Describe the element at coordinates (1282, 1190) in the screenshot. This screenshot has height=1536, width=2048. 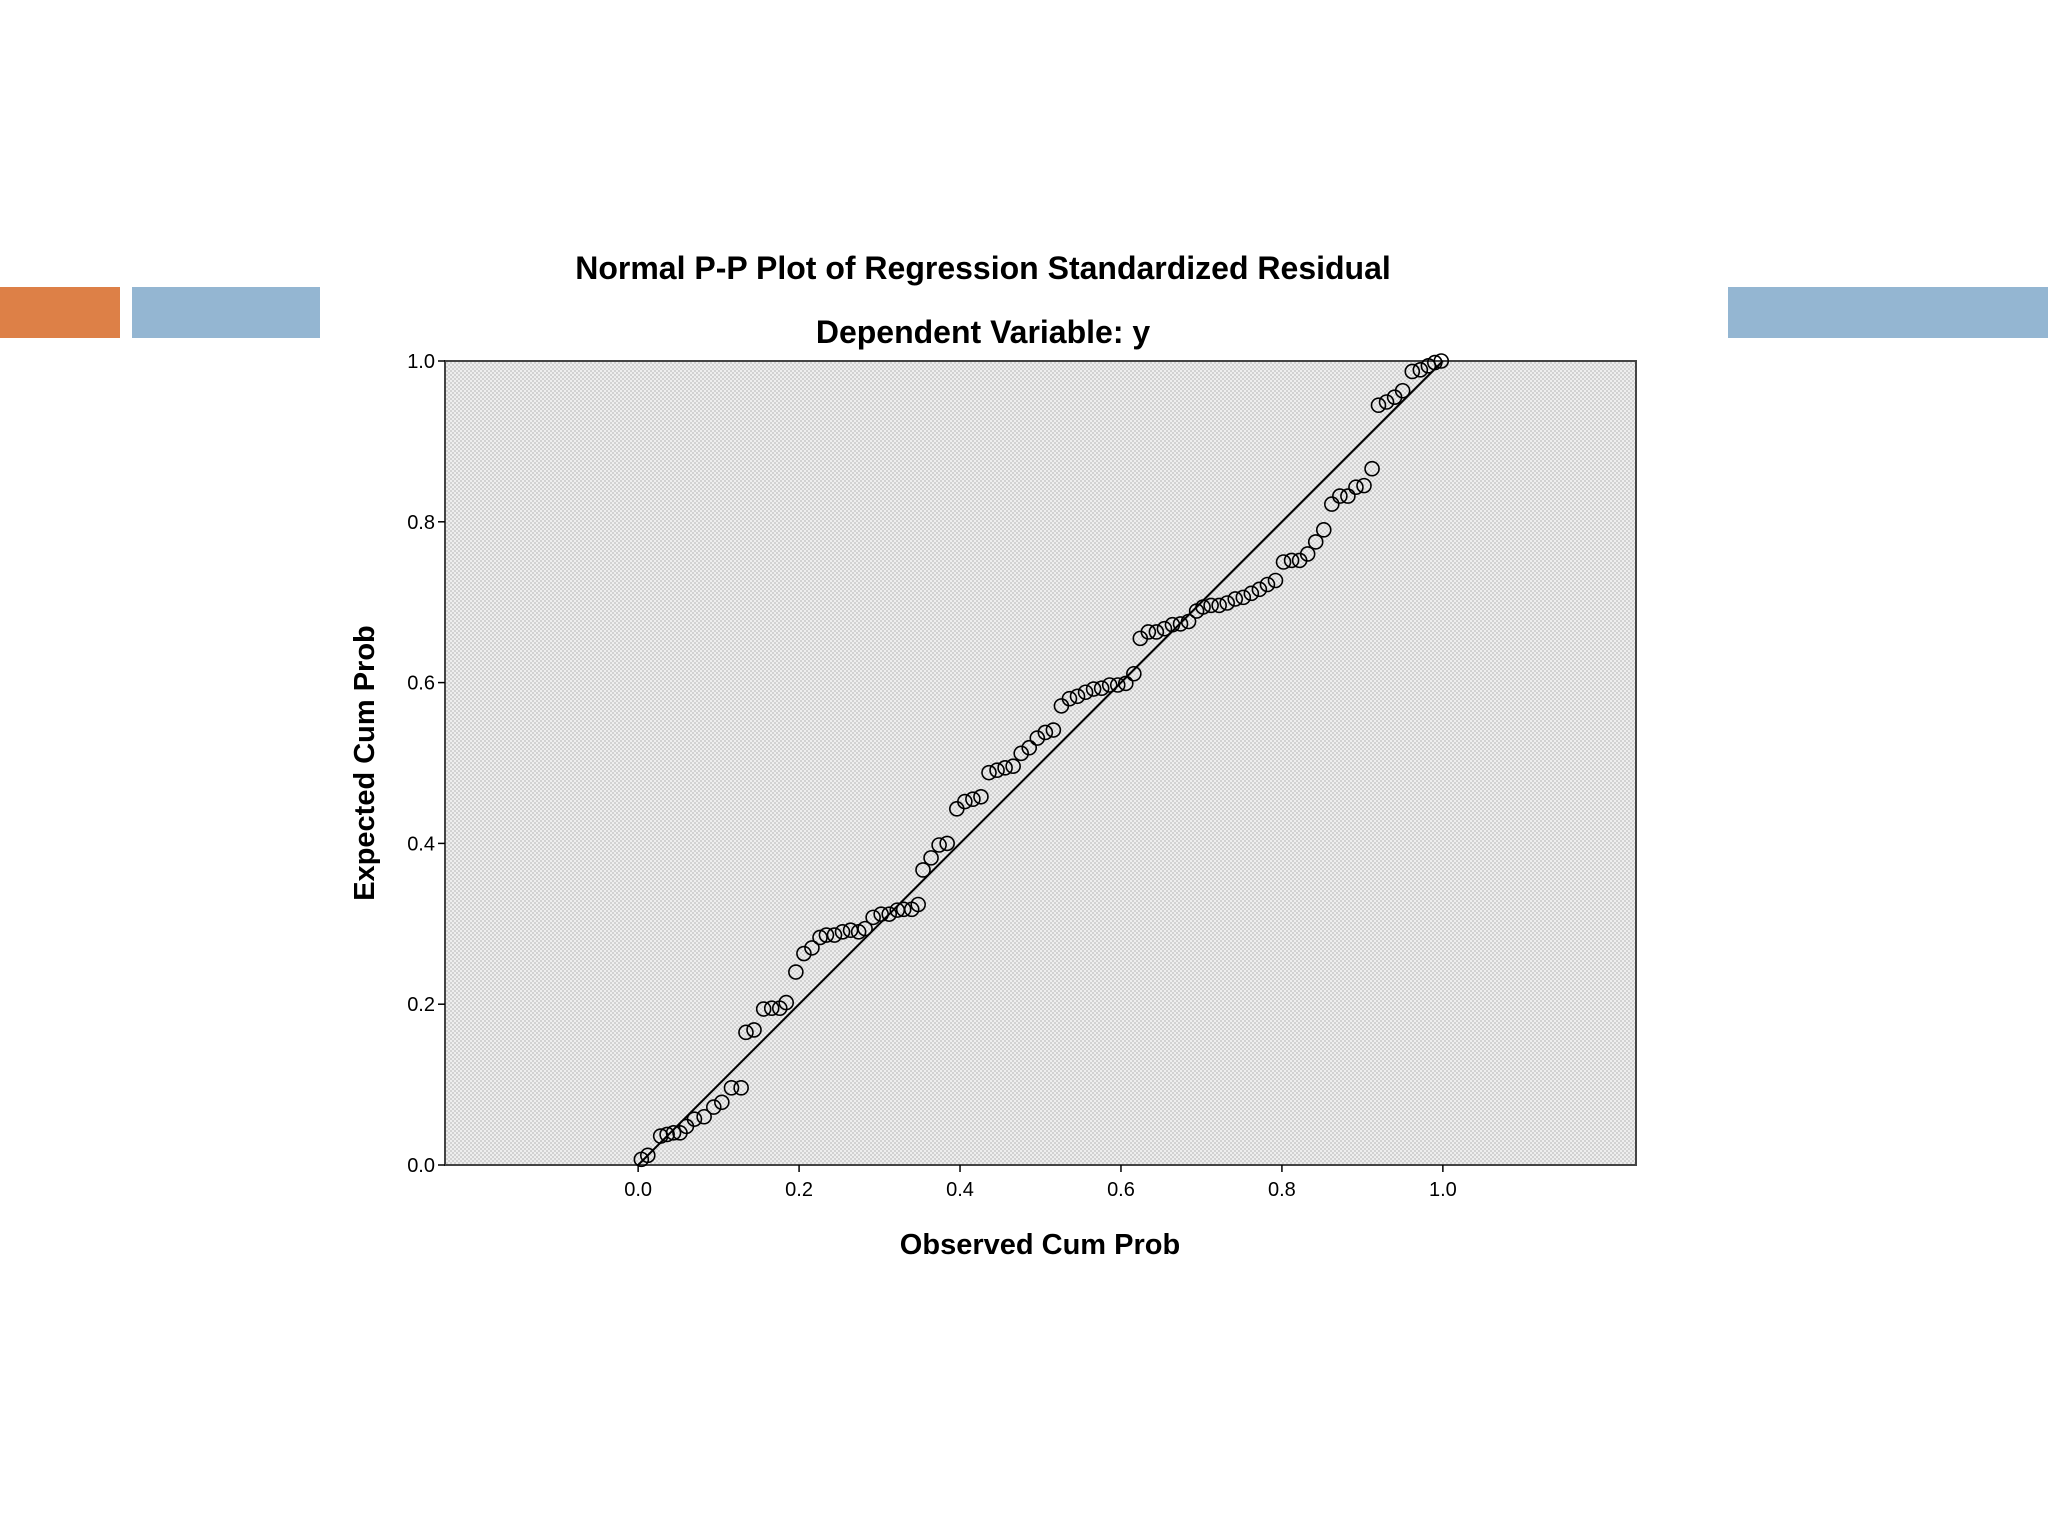
I see `x-tick-label: 0.8` at that location.